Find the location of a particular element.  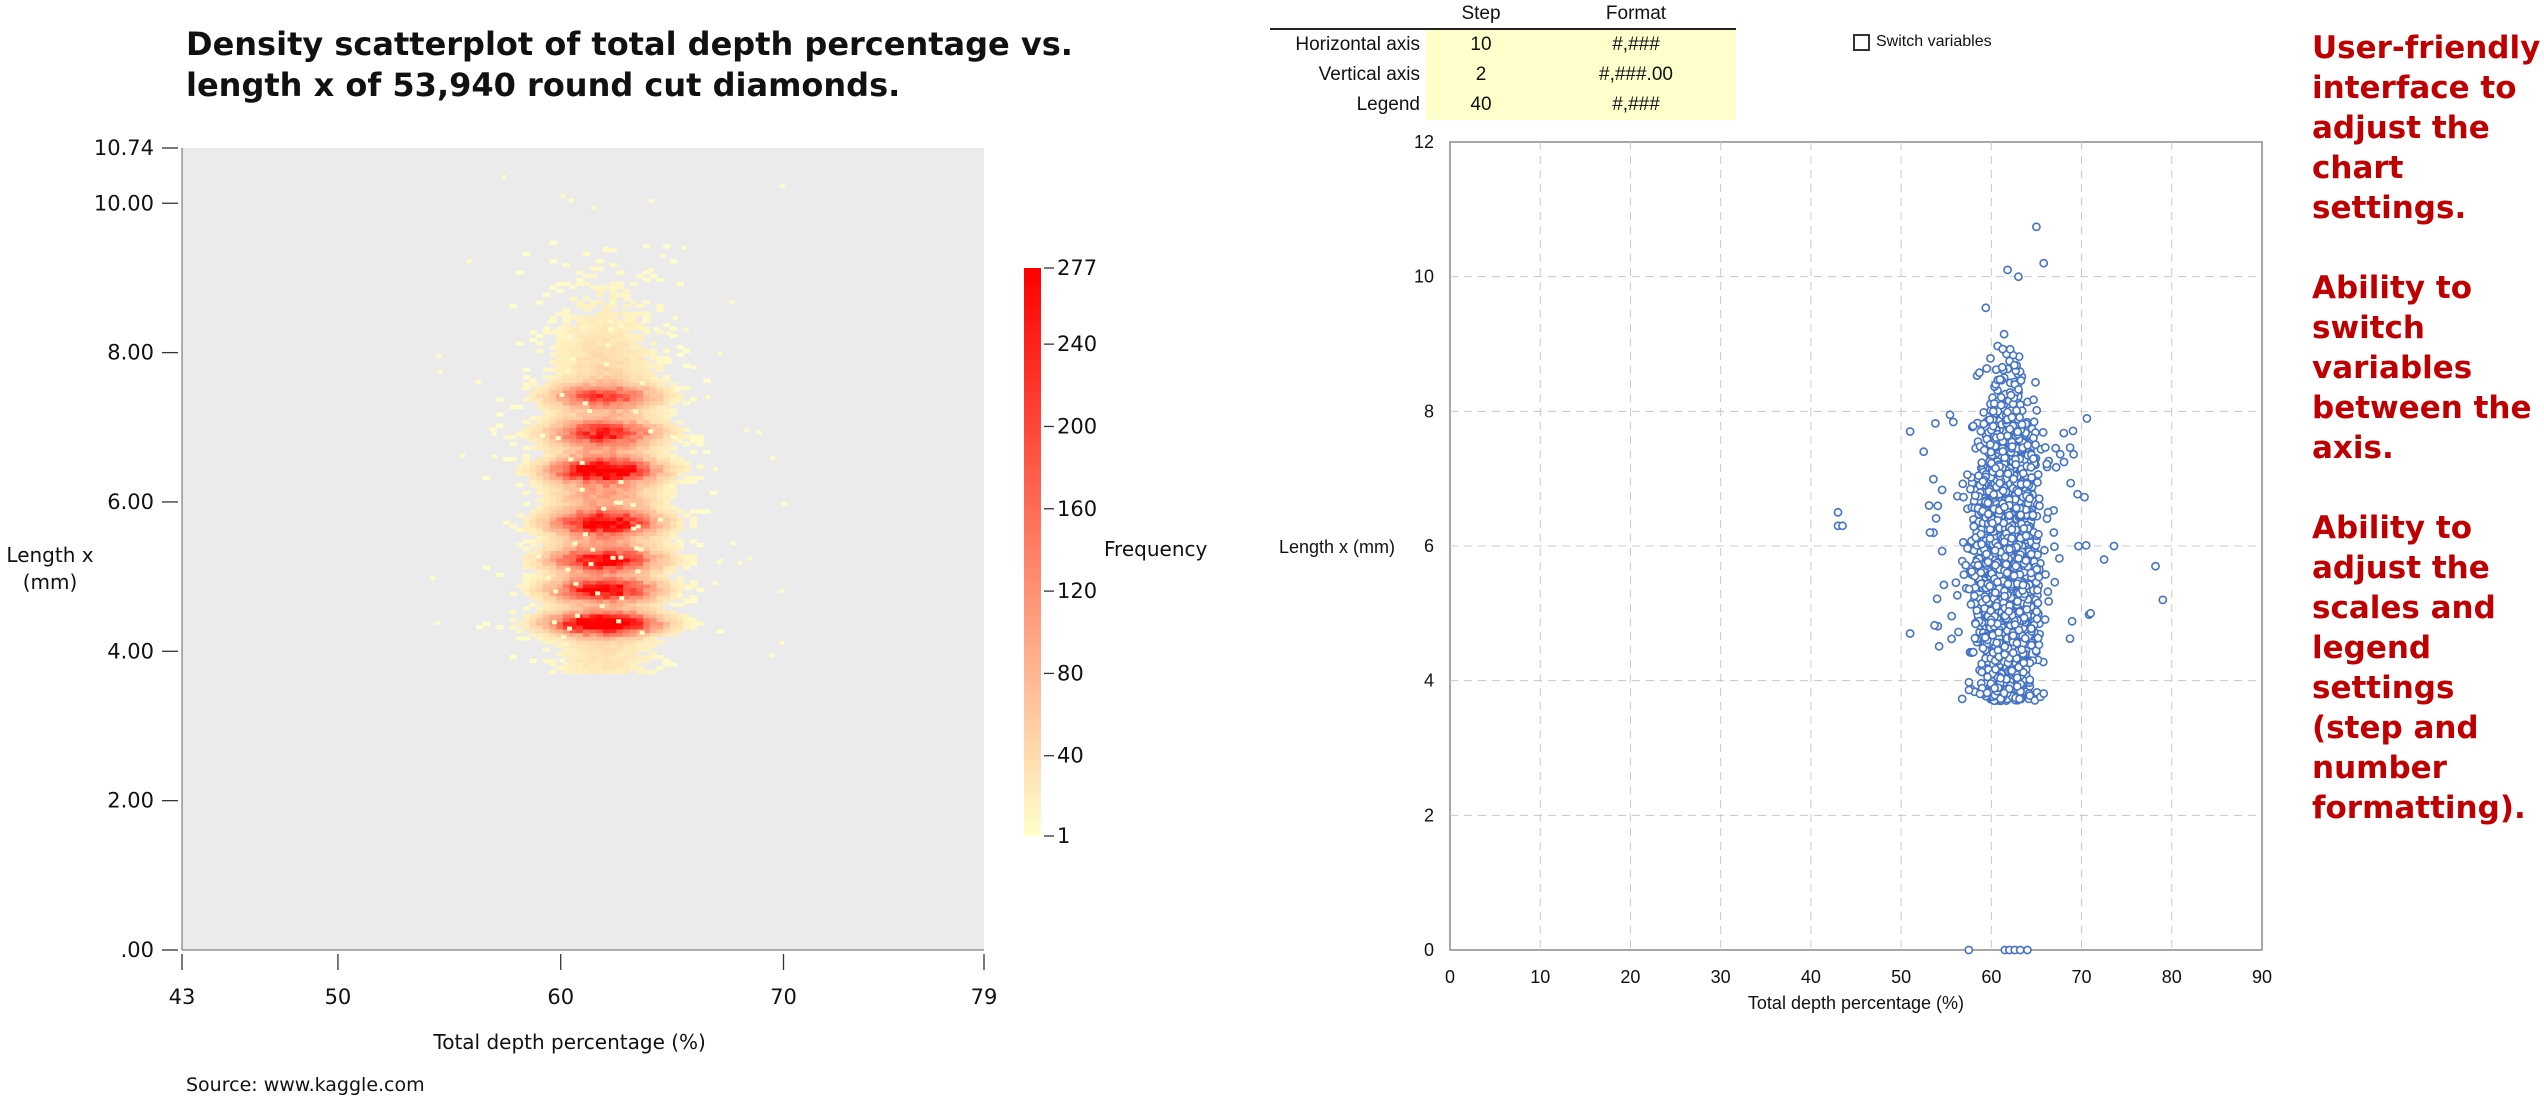

y-tick-label: 2.00 is located at coordinates (130, 801).